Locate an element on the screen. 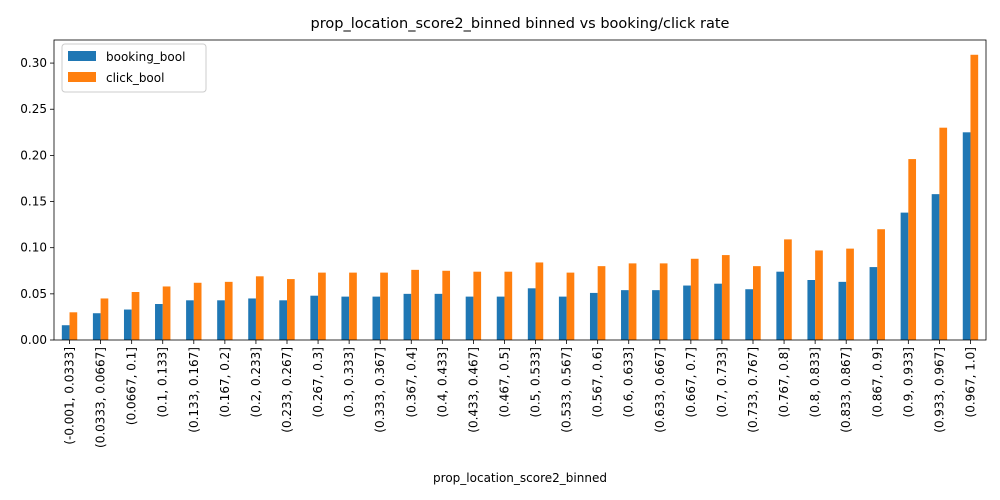  x-tick-label: (0.9, 0.933] is located at coordinates (908, 382).